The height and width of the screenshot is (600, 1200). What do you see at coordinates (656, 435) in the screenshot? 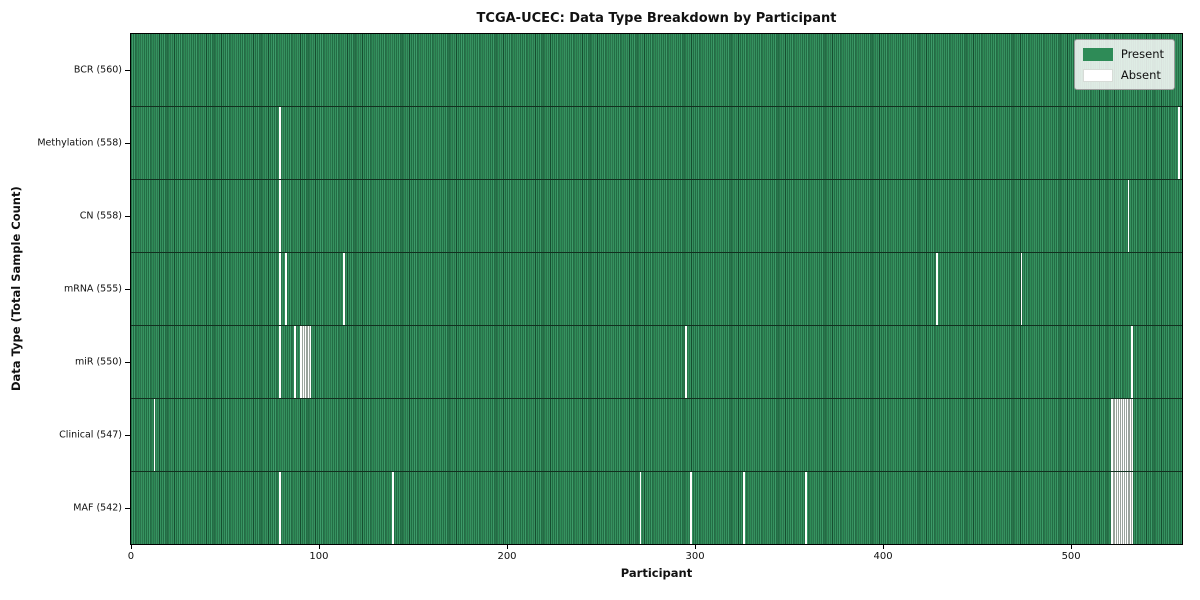
I see `heatmap-row-clinical` at bounding box center [656, 435].